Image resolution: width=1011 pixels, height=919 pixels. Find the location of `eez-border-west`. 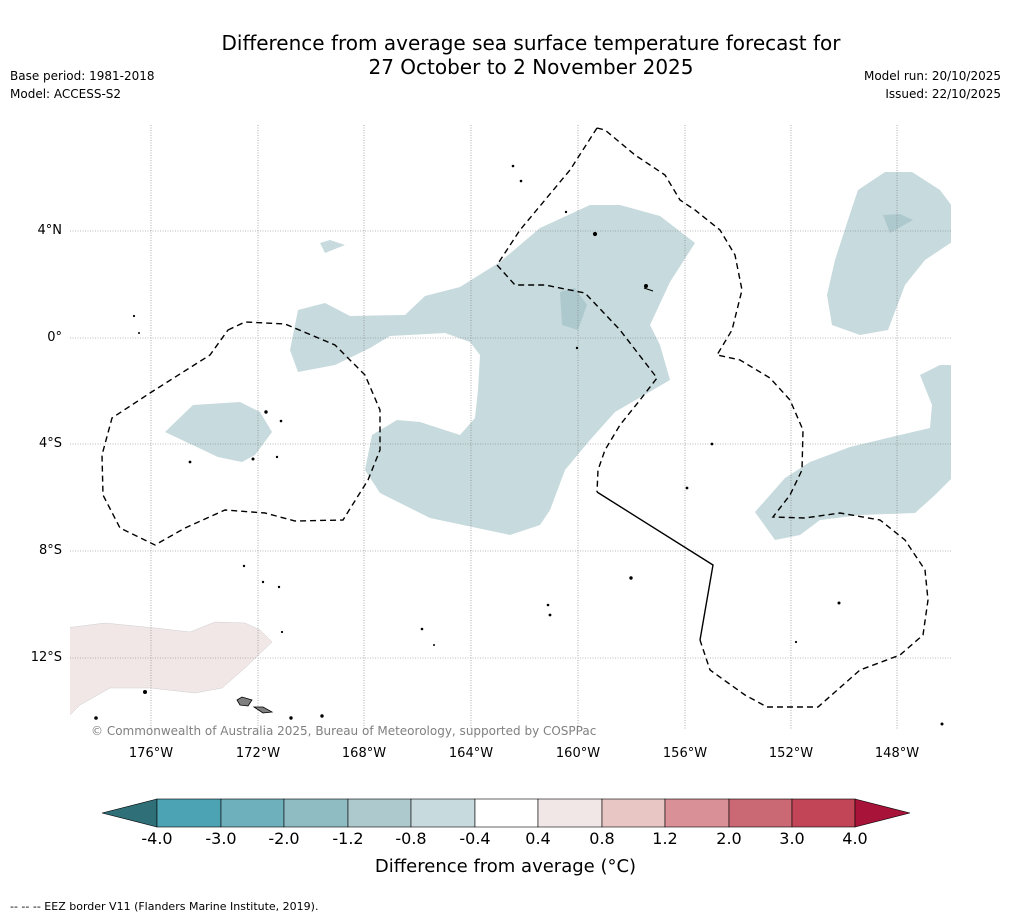

eez-border-west is located at coordinates (241, 433).